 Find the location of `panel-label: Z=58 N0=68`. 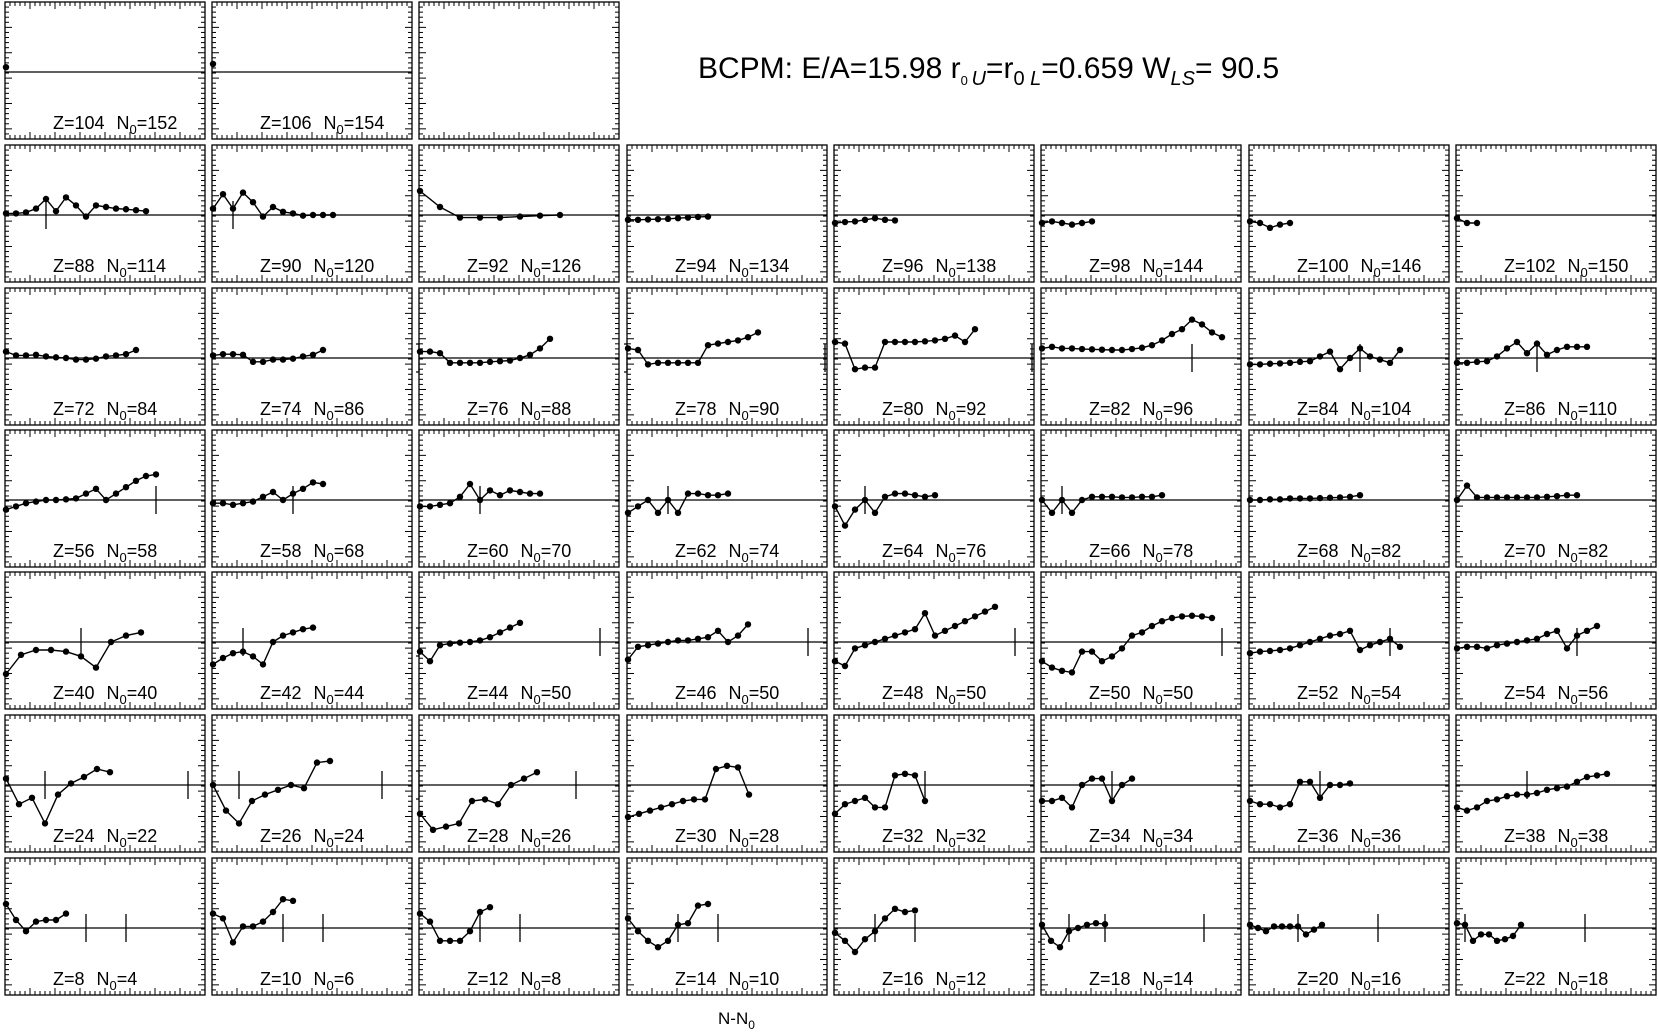

panel-label: Z=58 N0=68 is located at coordinates (312, 553).